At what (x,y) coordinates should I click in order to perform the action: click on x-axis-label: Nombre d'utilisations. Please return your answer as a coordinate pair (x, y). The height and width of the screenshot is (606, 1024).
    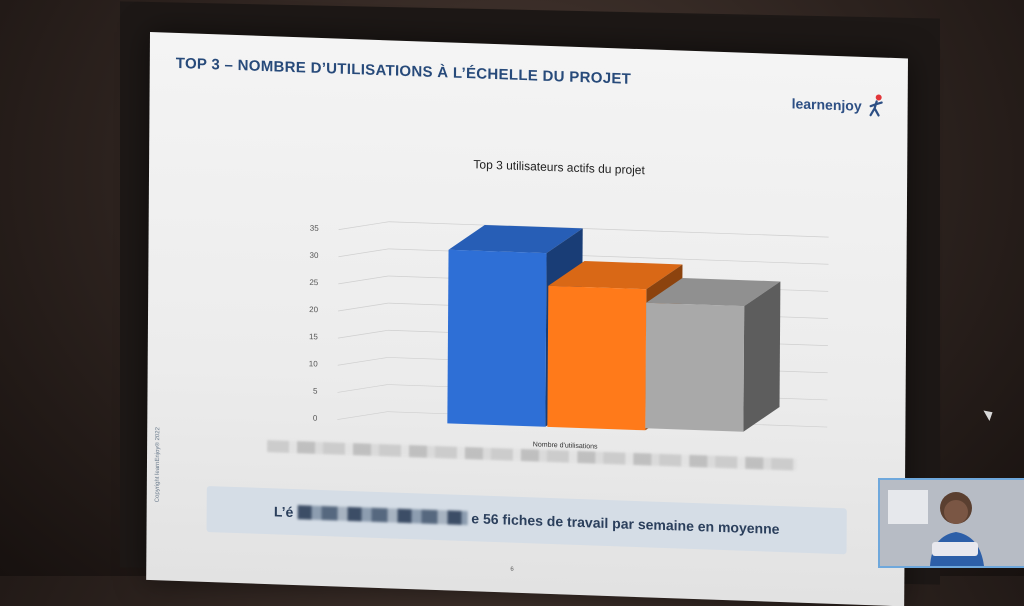
    Looking at the image, I should click on (565, 445).